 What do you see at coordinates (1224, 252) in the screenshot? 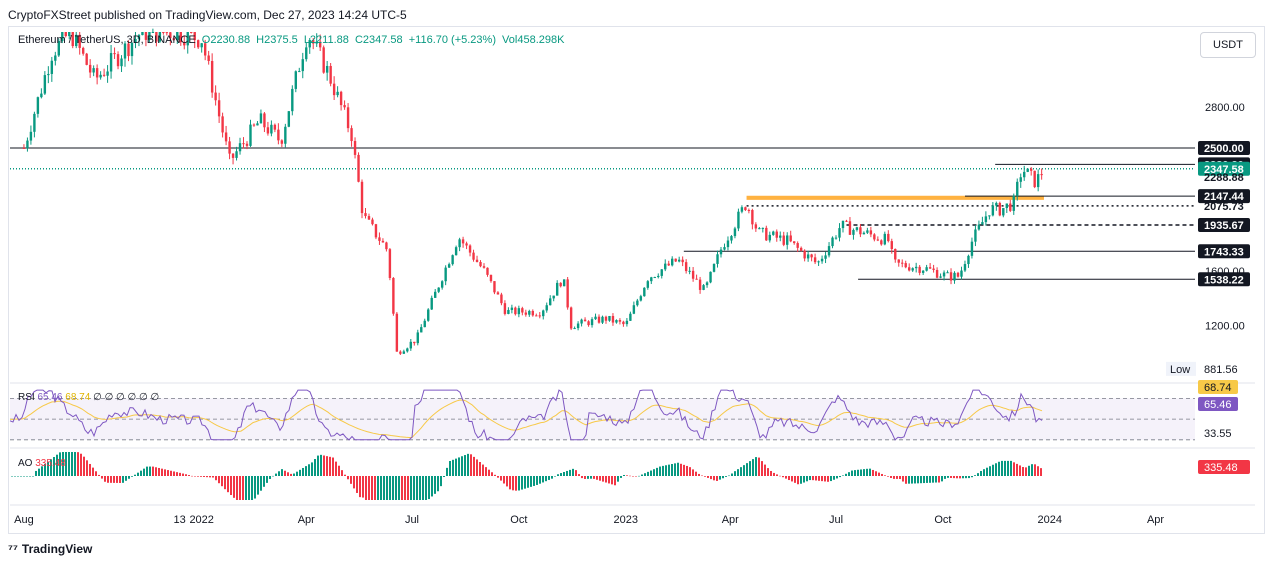
I see `price-mark-label: 1743.33` at bounding box center [1224, 252].